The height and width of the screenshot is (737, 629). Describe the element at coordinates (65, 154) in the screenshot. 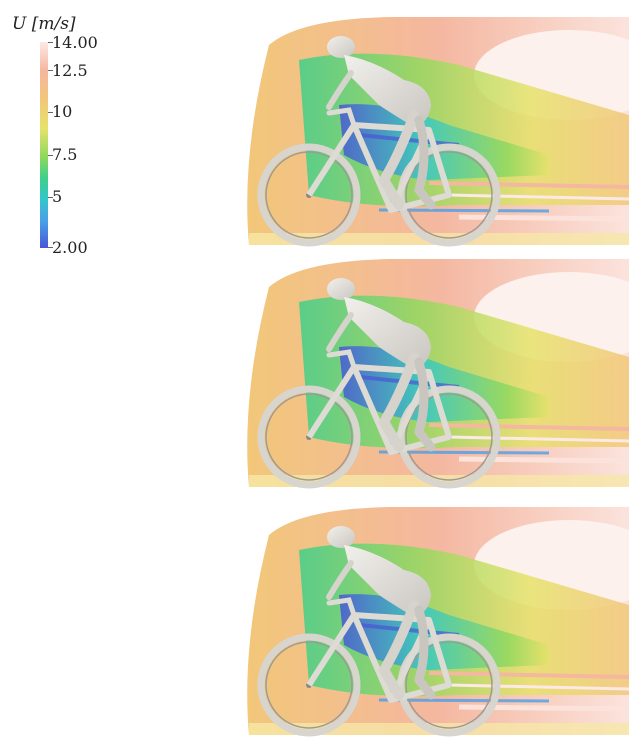

I see `legend-label-7-5: 7.5` at that location.